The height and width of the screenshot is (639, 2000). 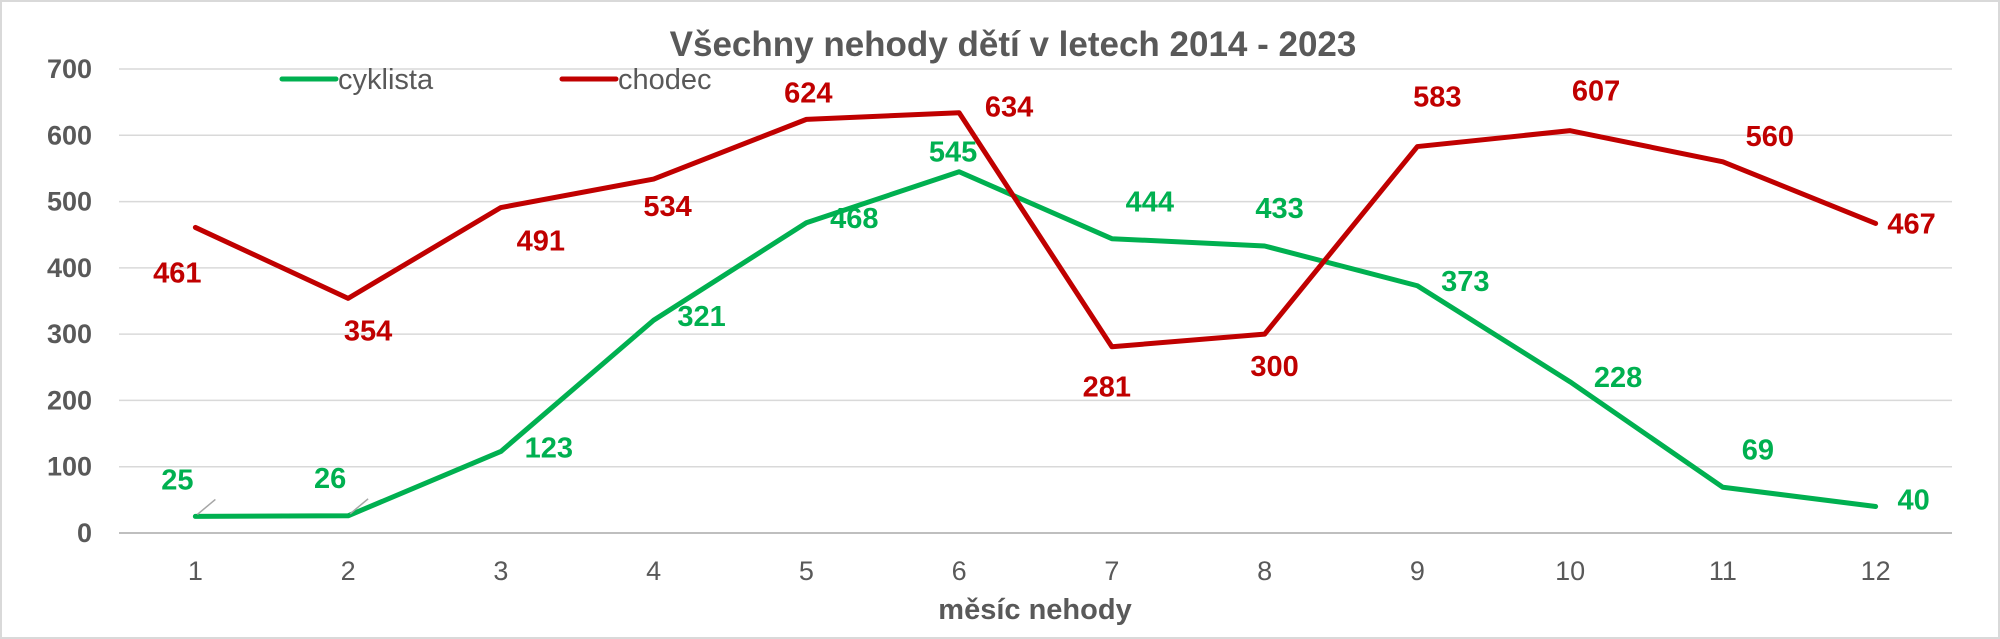 What do you see at coordinates (1417, 571) in the screenshot?
I see `x-tick-label: 9` at bounding box center [1417, 571].